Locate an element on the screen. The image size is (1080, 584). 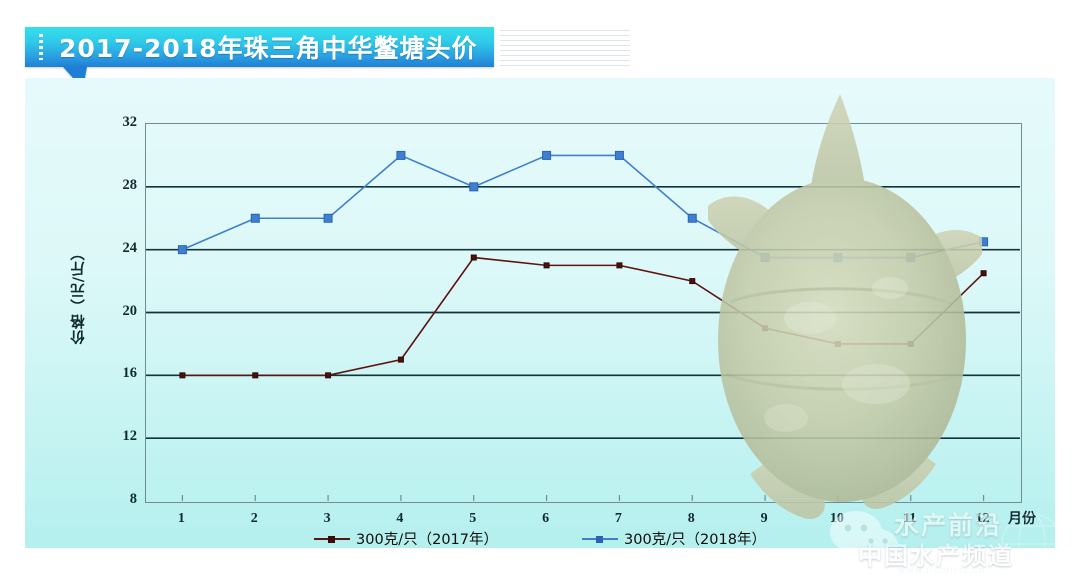
legend-marker-2017 is located at coordinates (332, 539).